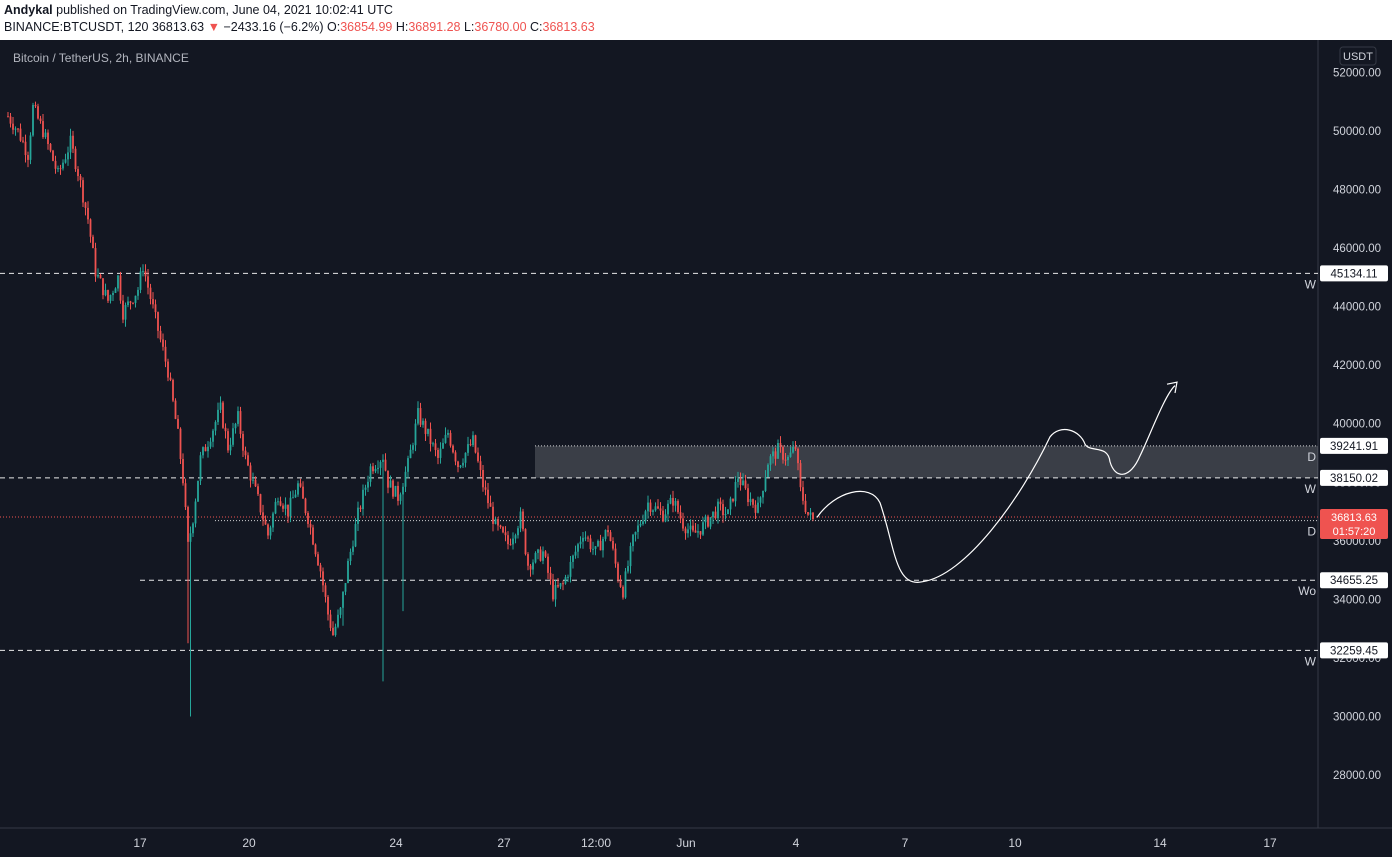 This screenshot has width=1392, height=857. What do you see at coordinates (249, 843) in the screenshot?
I see `x-tick-label: 20` at bounding box center [249, 843].